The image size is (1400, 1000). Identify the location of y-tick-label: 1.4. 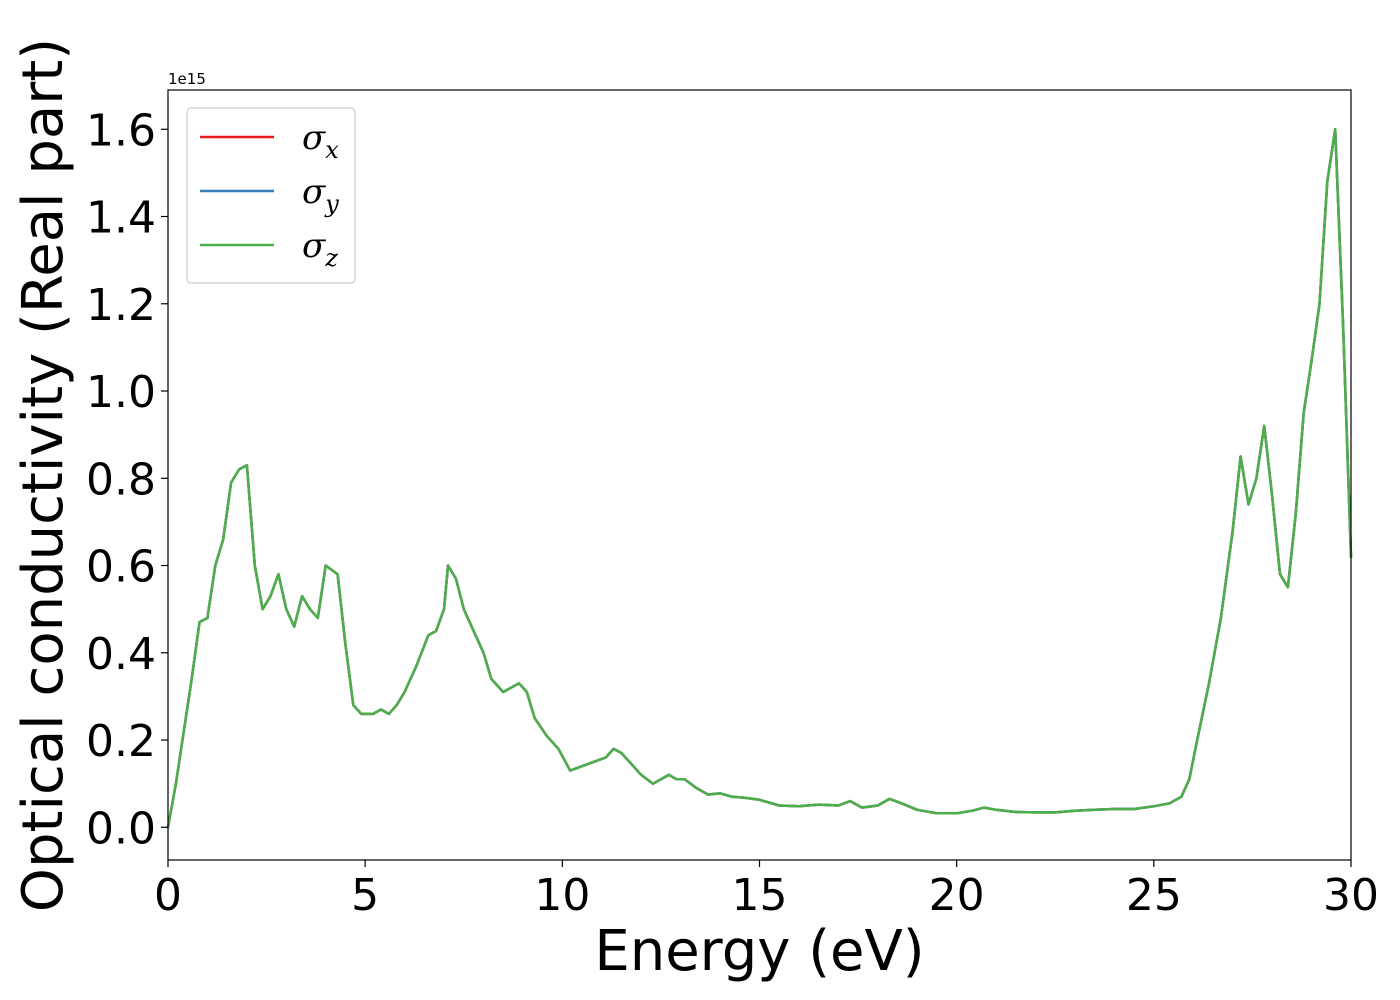
(121, 218).